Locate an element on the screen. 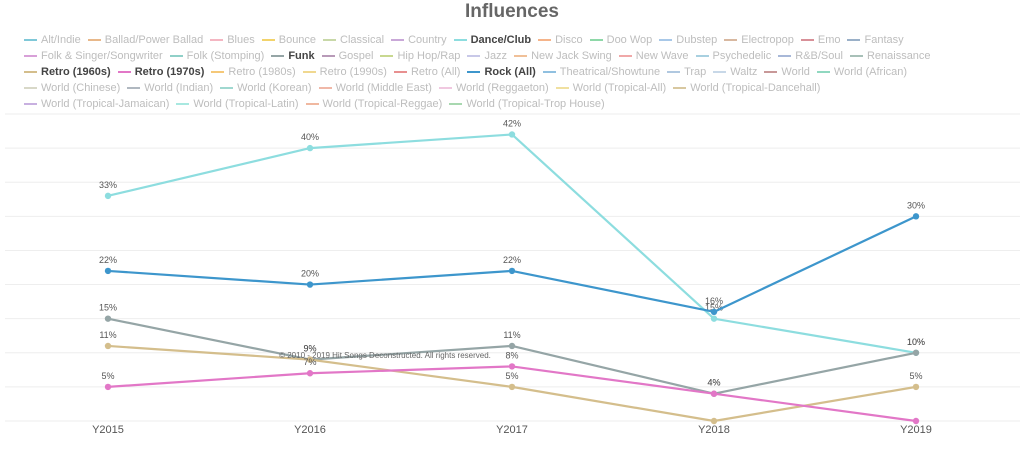 The width and height of the screenshot is (1024, 460). legend-item-psychedelic: Psychedelic is located at coordinates (733, 56).